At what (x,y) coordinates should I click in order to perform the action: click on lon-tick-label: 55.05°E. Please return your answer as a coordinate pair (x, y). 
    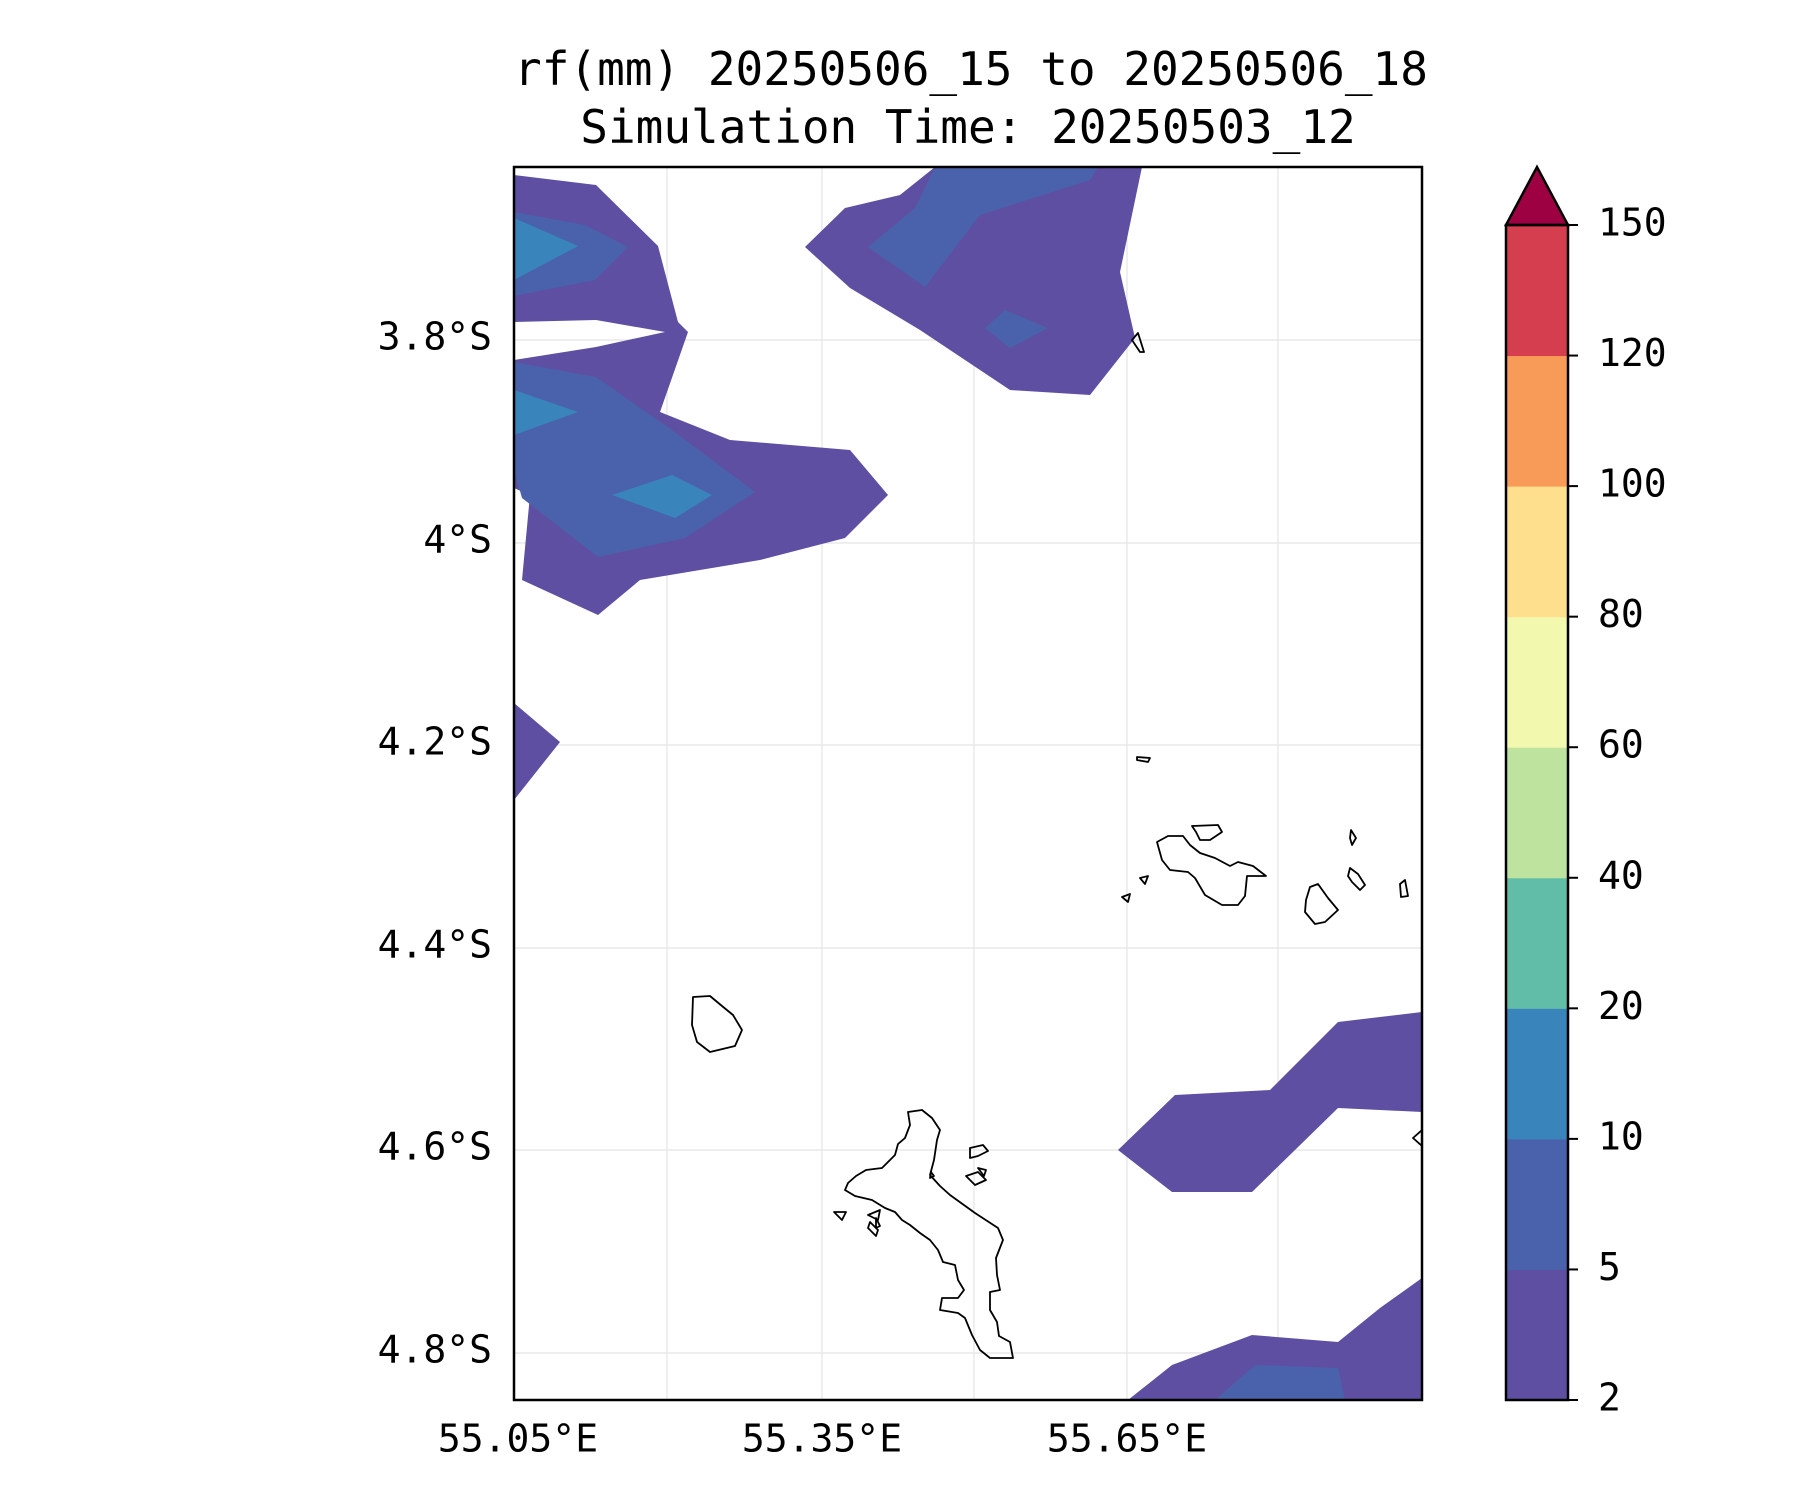
    Looking at the image, I should click on (518, 1439).